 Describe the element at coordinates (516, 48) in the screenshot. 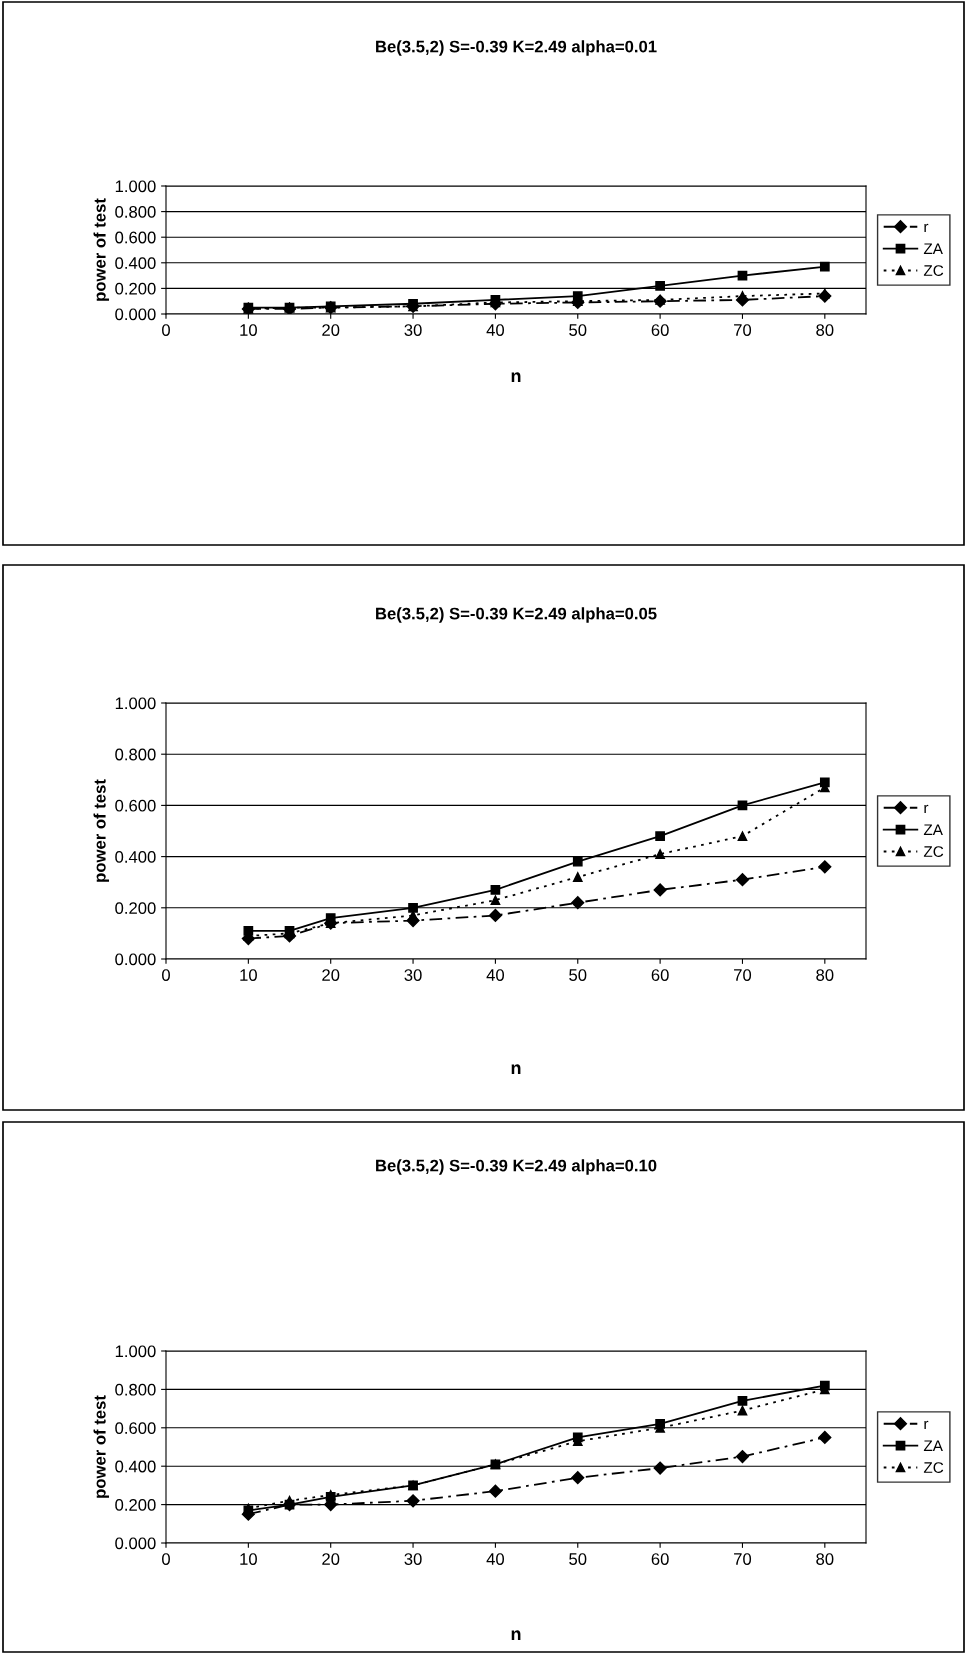

I see `chart-title: Be(3.5,2) S=-0.39 K=2.49 alpha=0.01` at that location.